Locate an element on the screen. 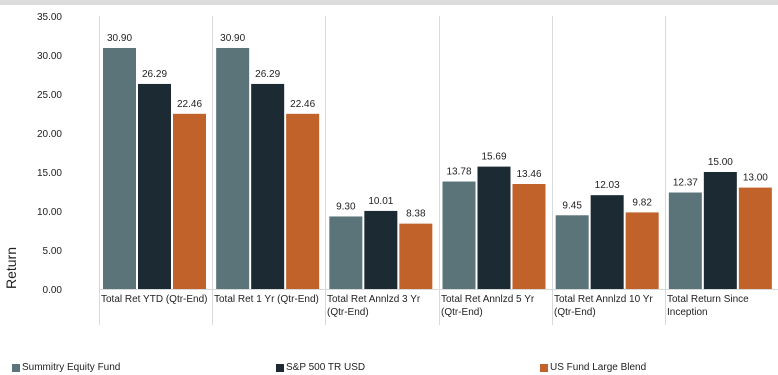  y-tick-label: 35.00 is located at coordinates (49, 17).